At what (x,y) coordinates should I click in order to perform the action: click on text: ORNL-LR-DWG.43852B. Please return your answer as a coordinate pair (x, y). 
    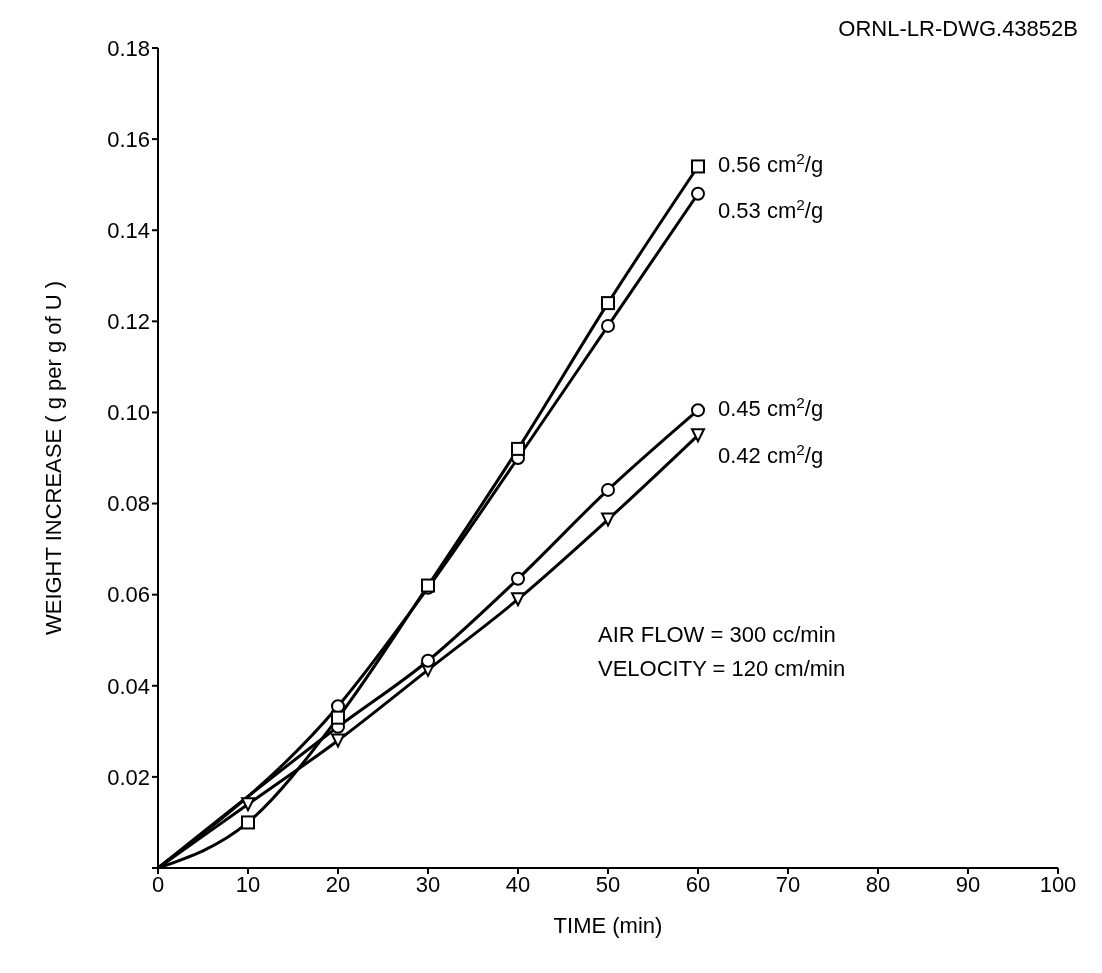
    Looking at the image, I should click on (958, 29).